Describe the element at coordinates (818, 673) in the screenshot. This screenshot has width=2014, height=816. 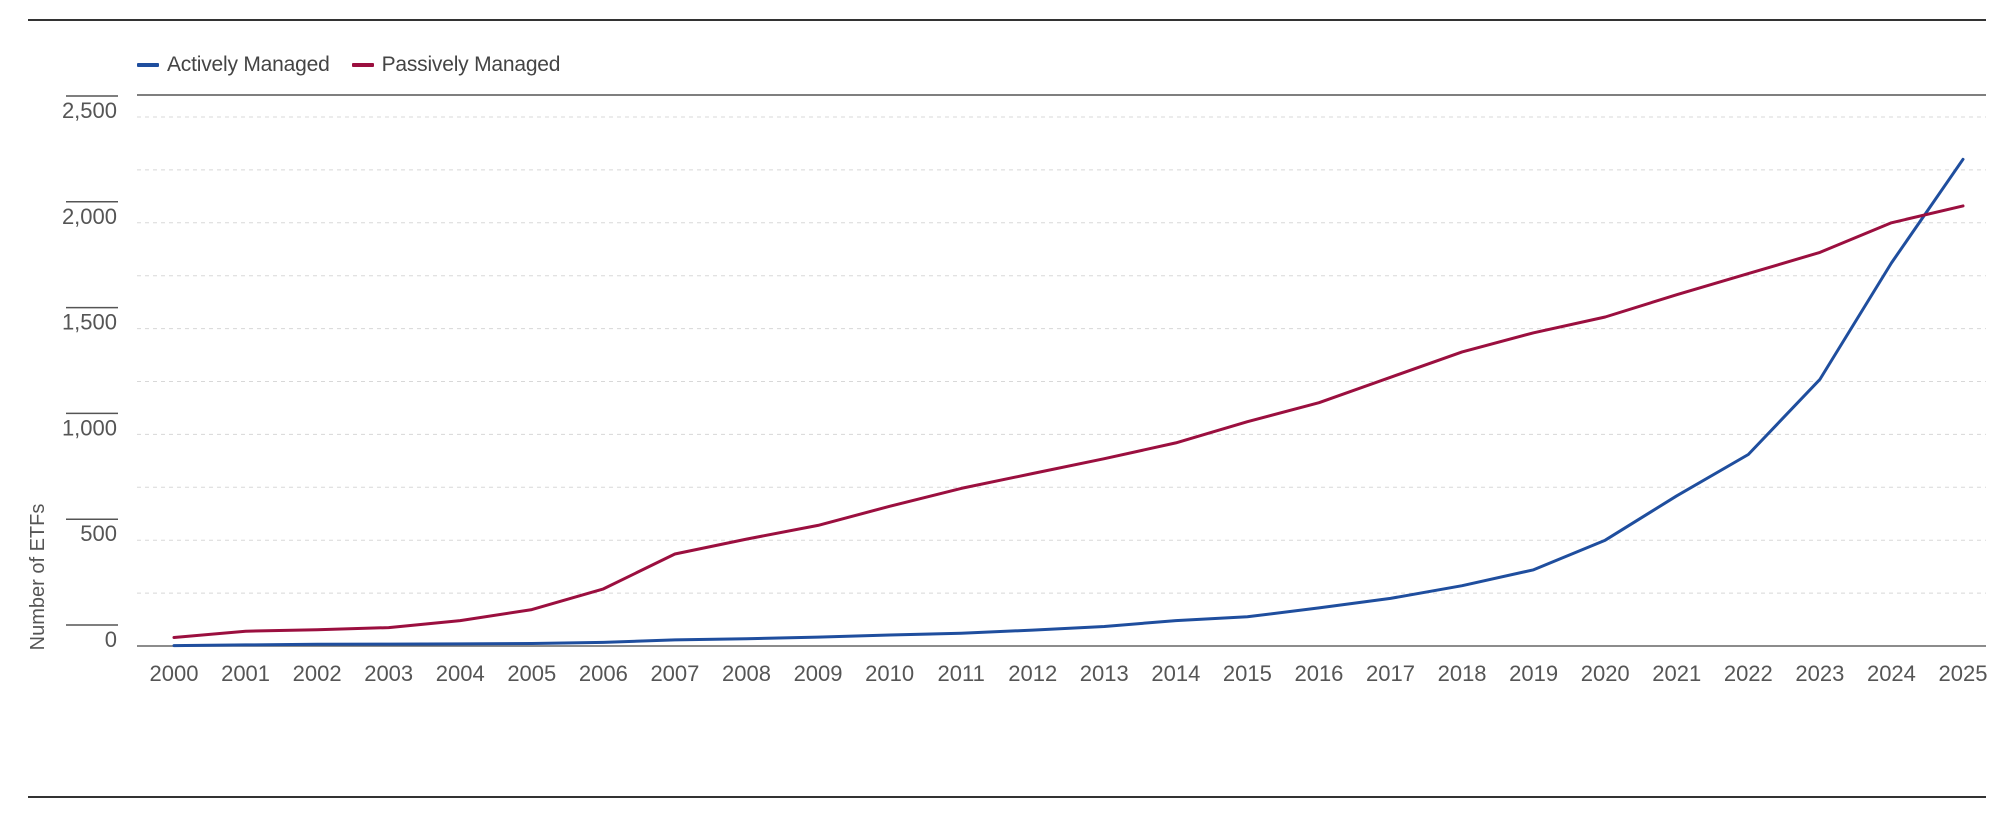
I see `x-tick-label: 2009` at that location.